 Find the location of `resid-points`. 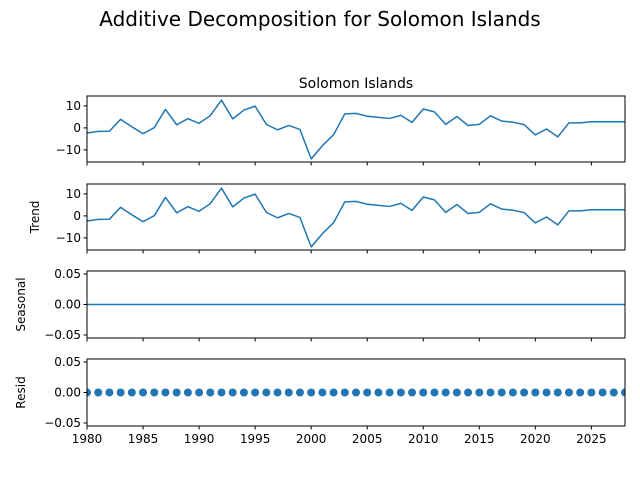

resid-points is located at coordinates (356, 392).